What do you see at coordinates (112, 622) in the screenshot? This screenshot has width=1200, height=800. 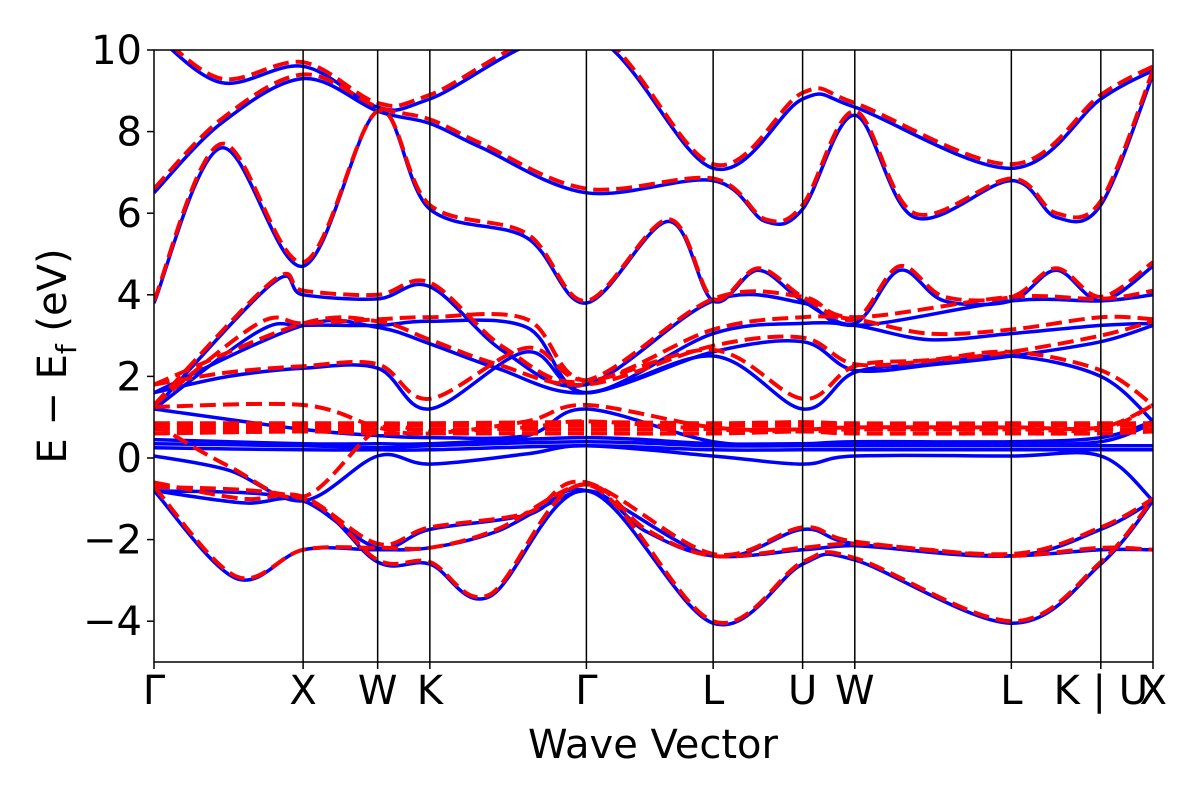 I see `y-tick-label: −4` at bounding box center [112, 622].